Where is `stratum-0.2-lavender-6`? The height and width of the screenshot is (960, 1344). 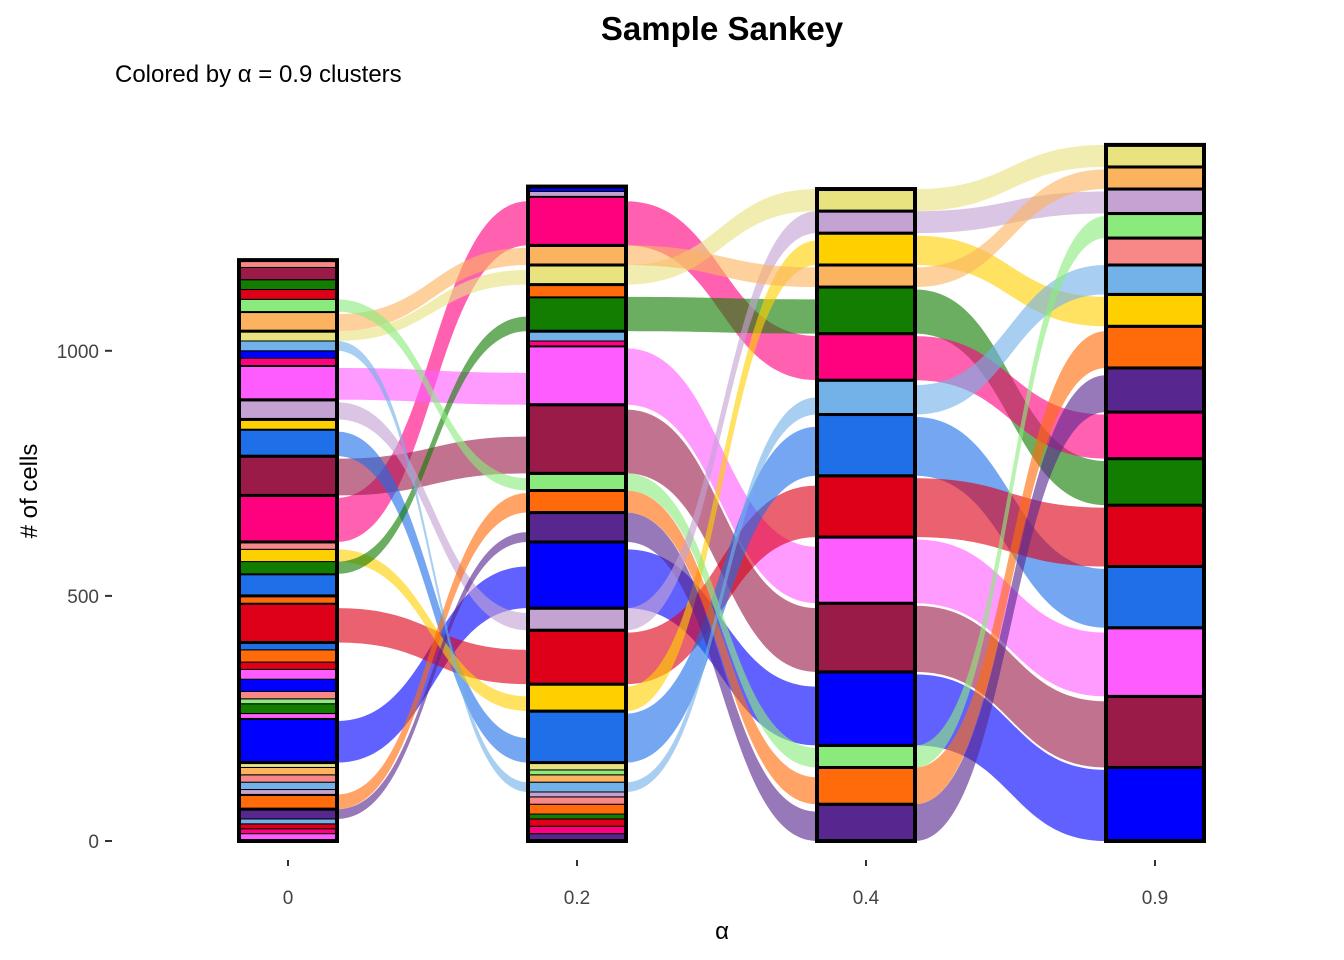 stratum-0.2-lavender-6 is located at coordinates (577, 794).